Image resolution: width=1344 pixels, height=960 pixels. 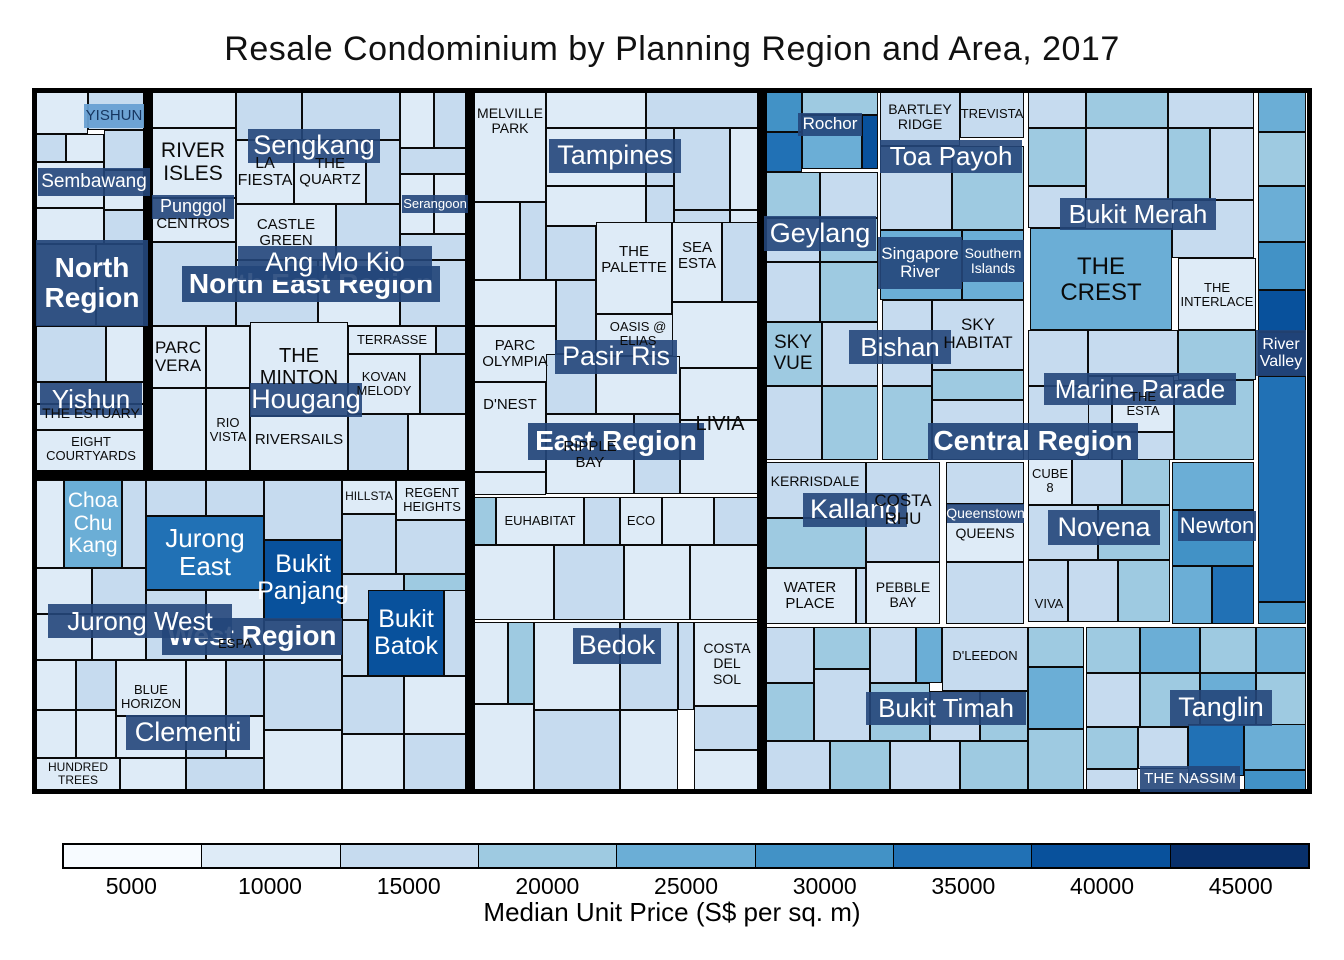 What do you see at coordinates (408, 886) in the screenshot?
I see `legend-tick: 15000` at bounding box center [408, 886].